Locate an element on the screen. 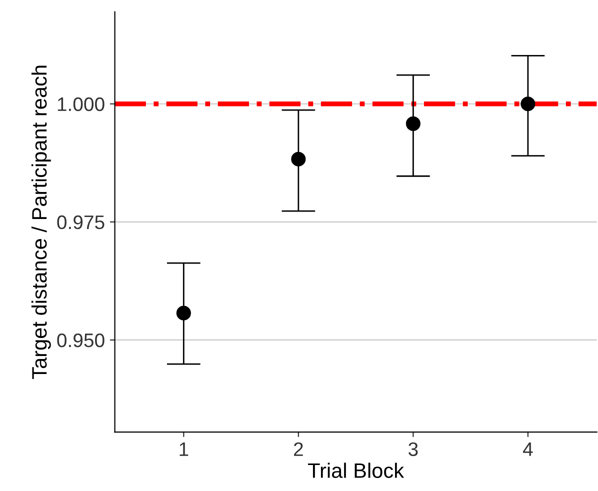  y-tick-label: 0.975 is located at coordinates (80, 222).